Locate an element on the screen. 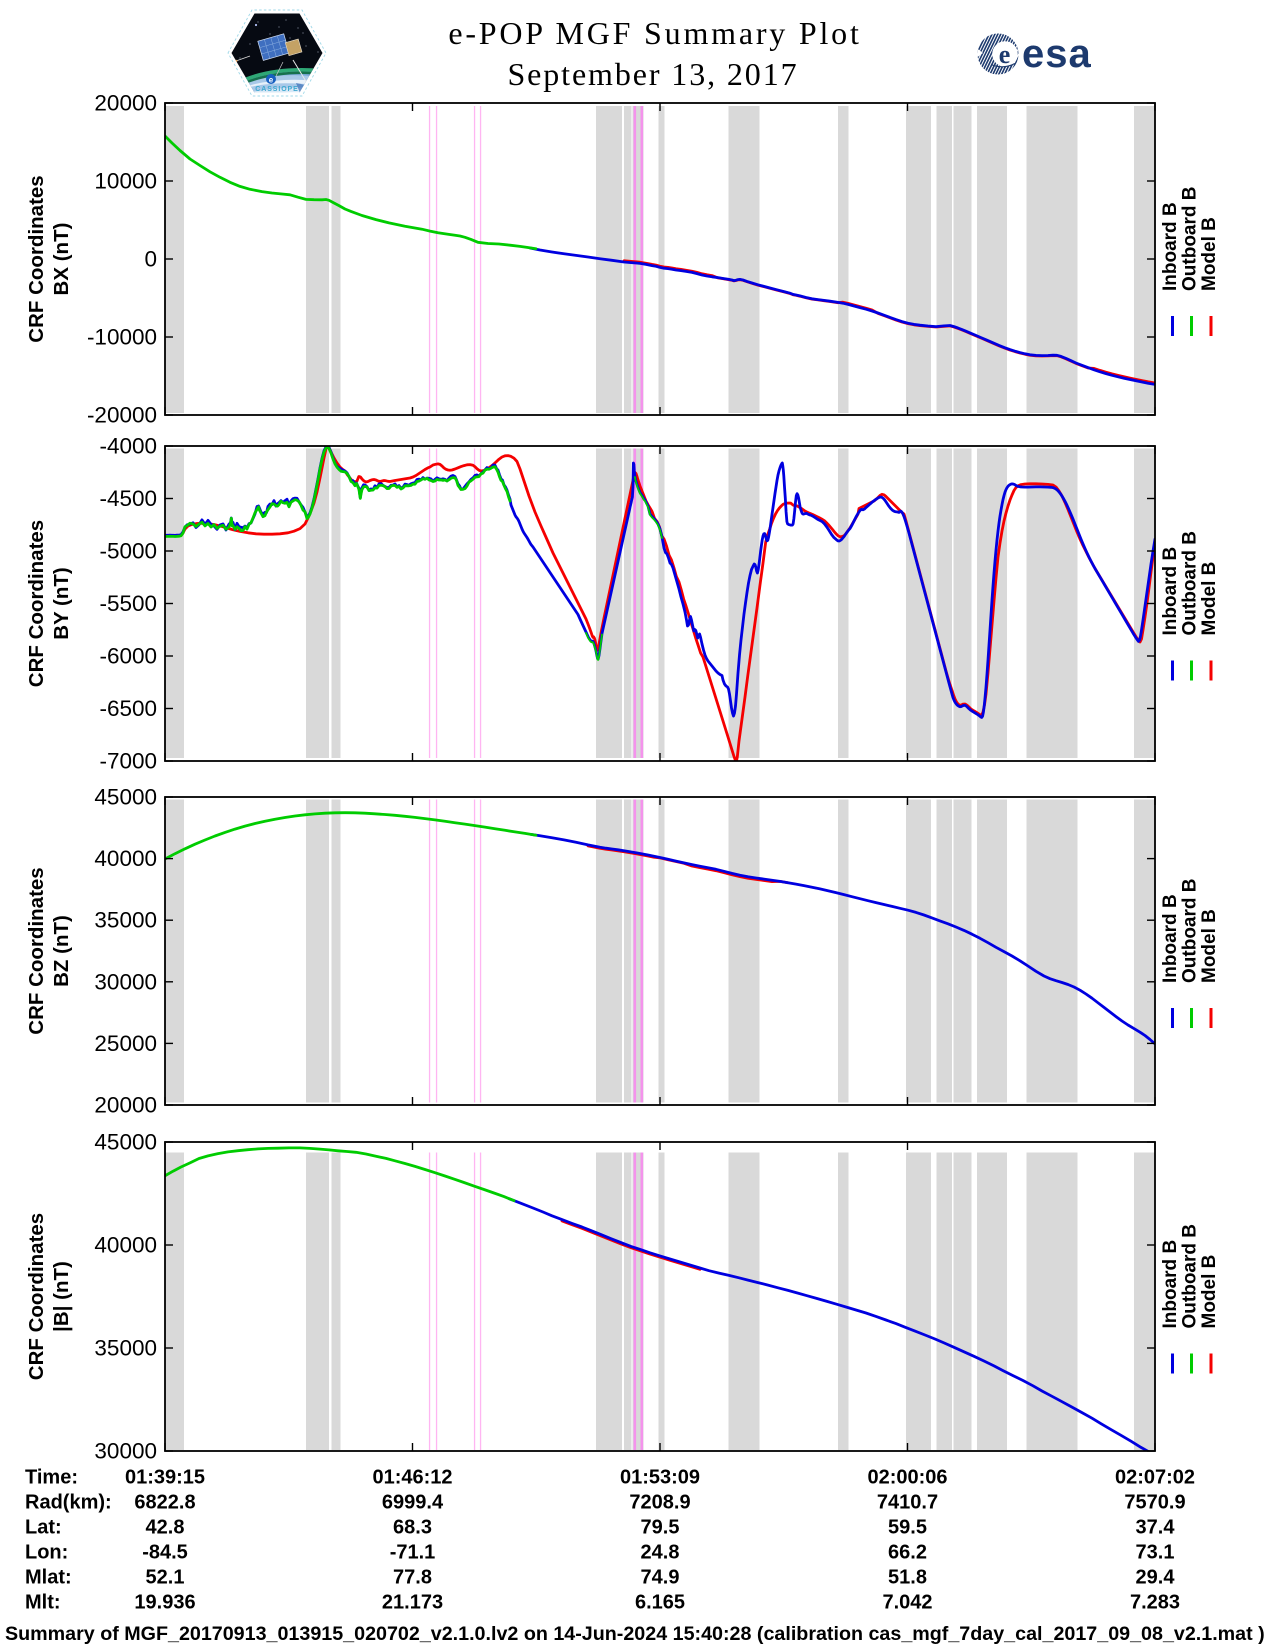 Image resolution: width=1275 pixels, height=1650 pixels. svg-text: -6500 is located at coordinates (128, 708).